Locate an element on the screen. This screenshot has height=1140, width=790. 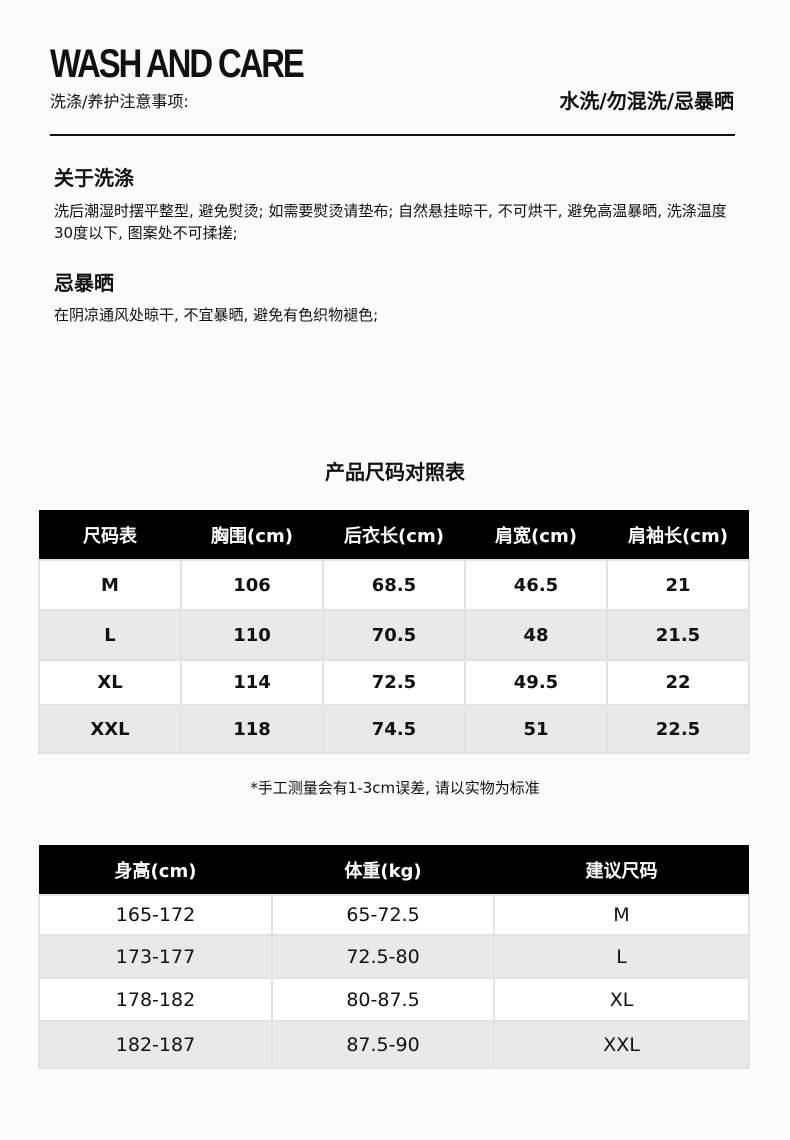
measurement-note: *手工测量会有1-3cm误差, 请以实物为标准 is located at coordinates (395, 788).